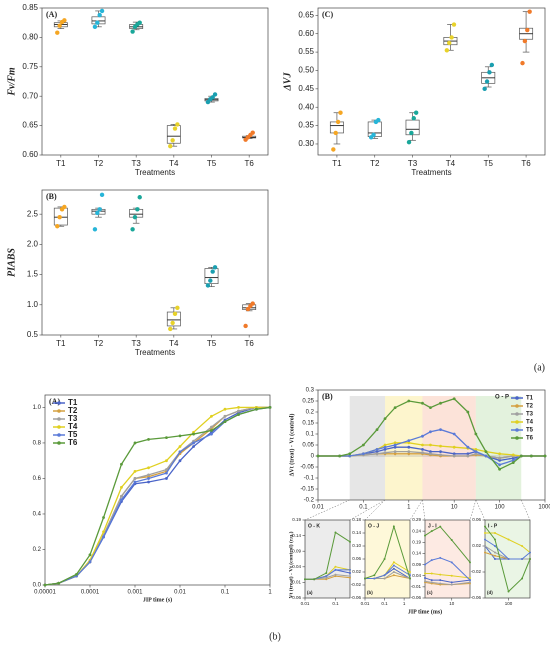 The width and height of the screenshot is (550, 648). What do you see at coordinates (425, 611) in the screenshot?
I see `inset-x-label: JIP time (ms)` at bounding box center [425, 611].